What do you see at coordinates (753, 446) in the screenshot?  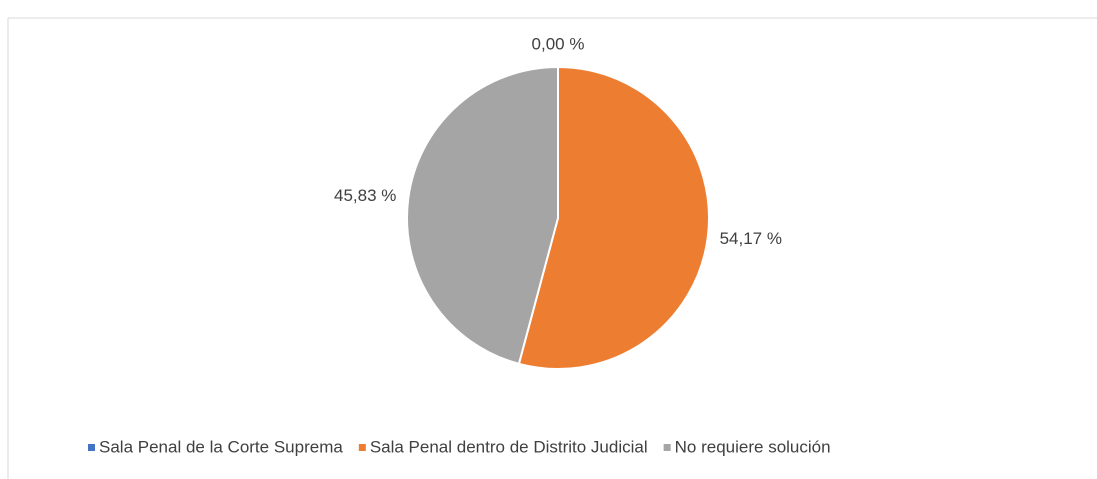 I see `legend-label: No requiere solución` at bounding box center [753, 446].